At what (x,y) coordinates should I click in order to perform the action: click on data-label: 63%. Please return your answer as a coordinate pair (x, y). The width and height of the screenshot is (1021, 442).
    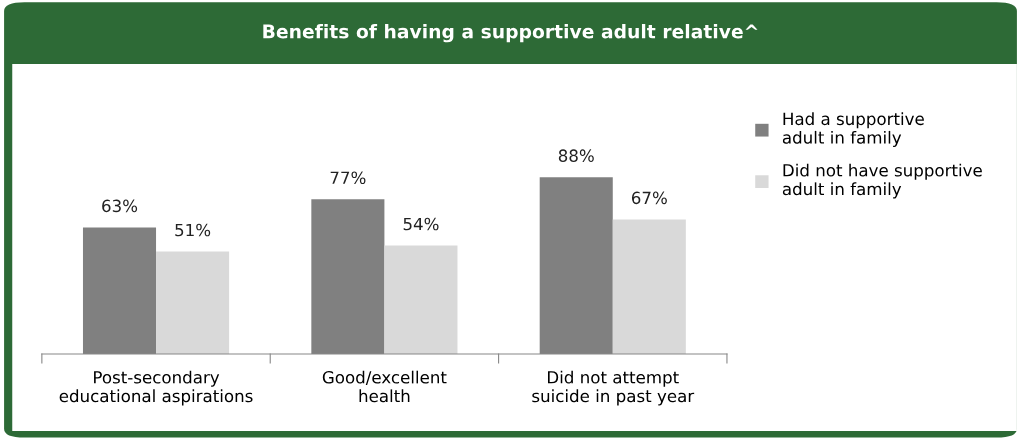
    Looking at the image, I should click on (120, 206).